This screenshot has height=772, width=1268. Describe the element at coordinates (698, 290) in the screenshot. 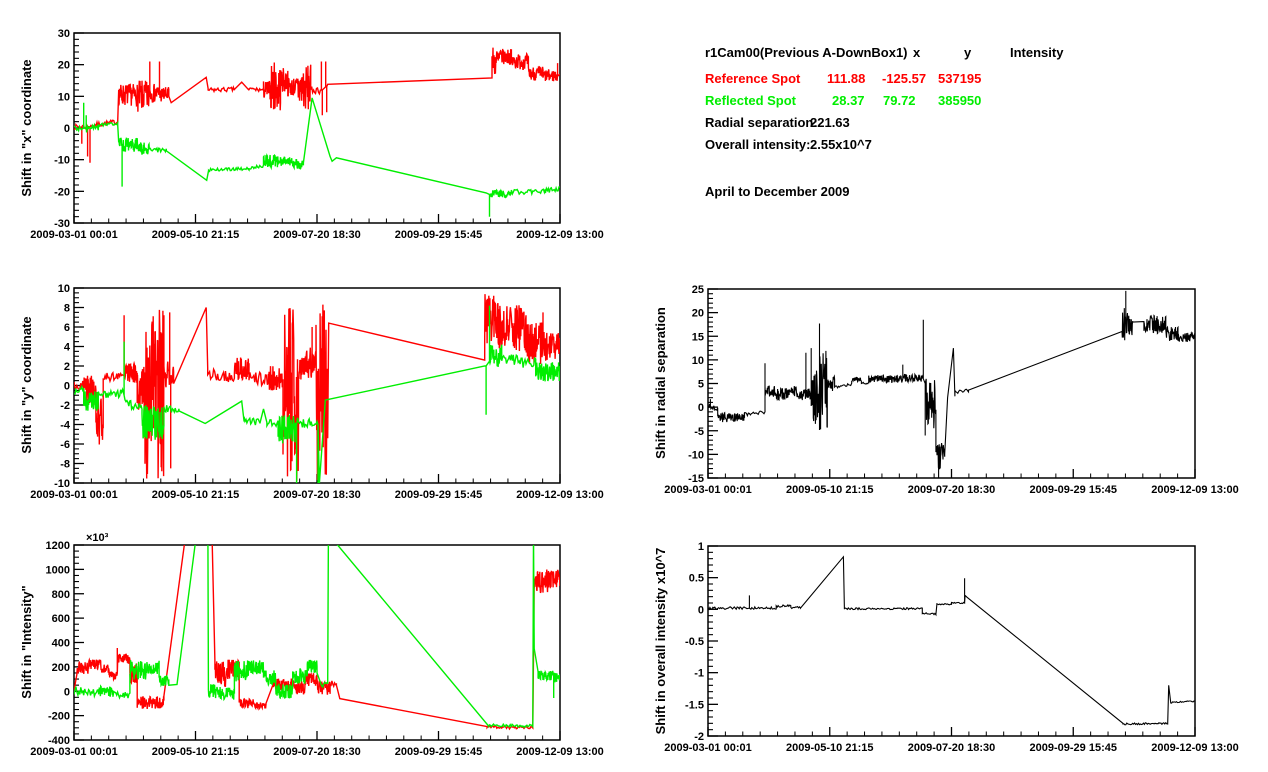

I see `y-tick-label: 25` at that location.